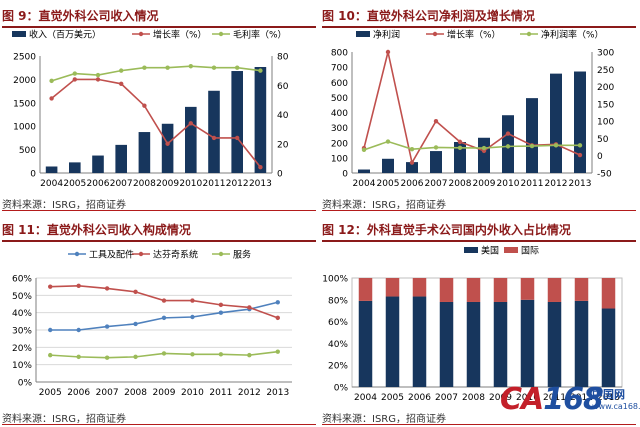 Image resolution: width=640 pixels, height=427 pixels. What do you see at coordinates (572, 35) in the screenshot?
I see `legend-label: 净利润率（%）` at bounding box center [572, 35].